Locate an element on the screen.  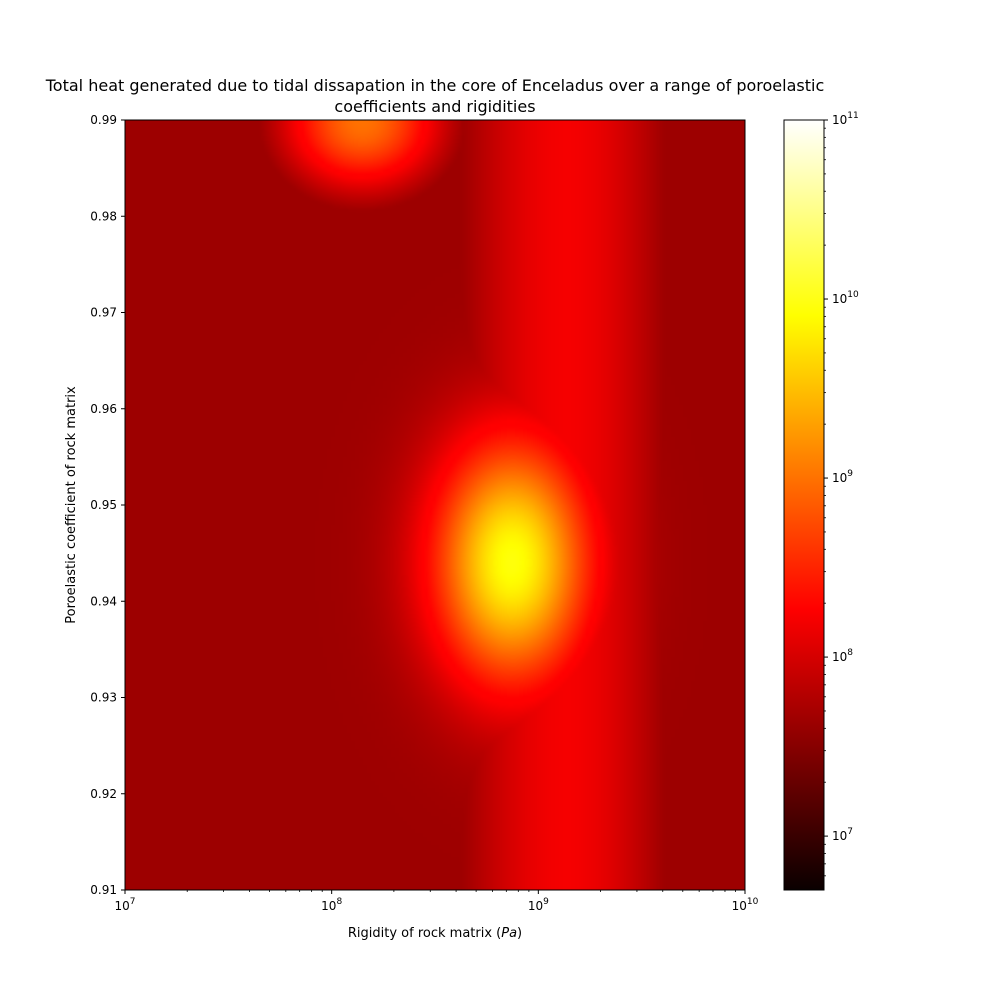
y-tick-label: 0.92 is located at coordinates (103, 794).